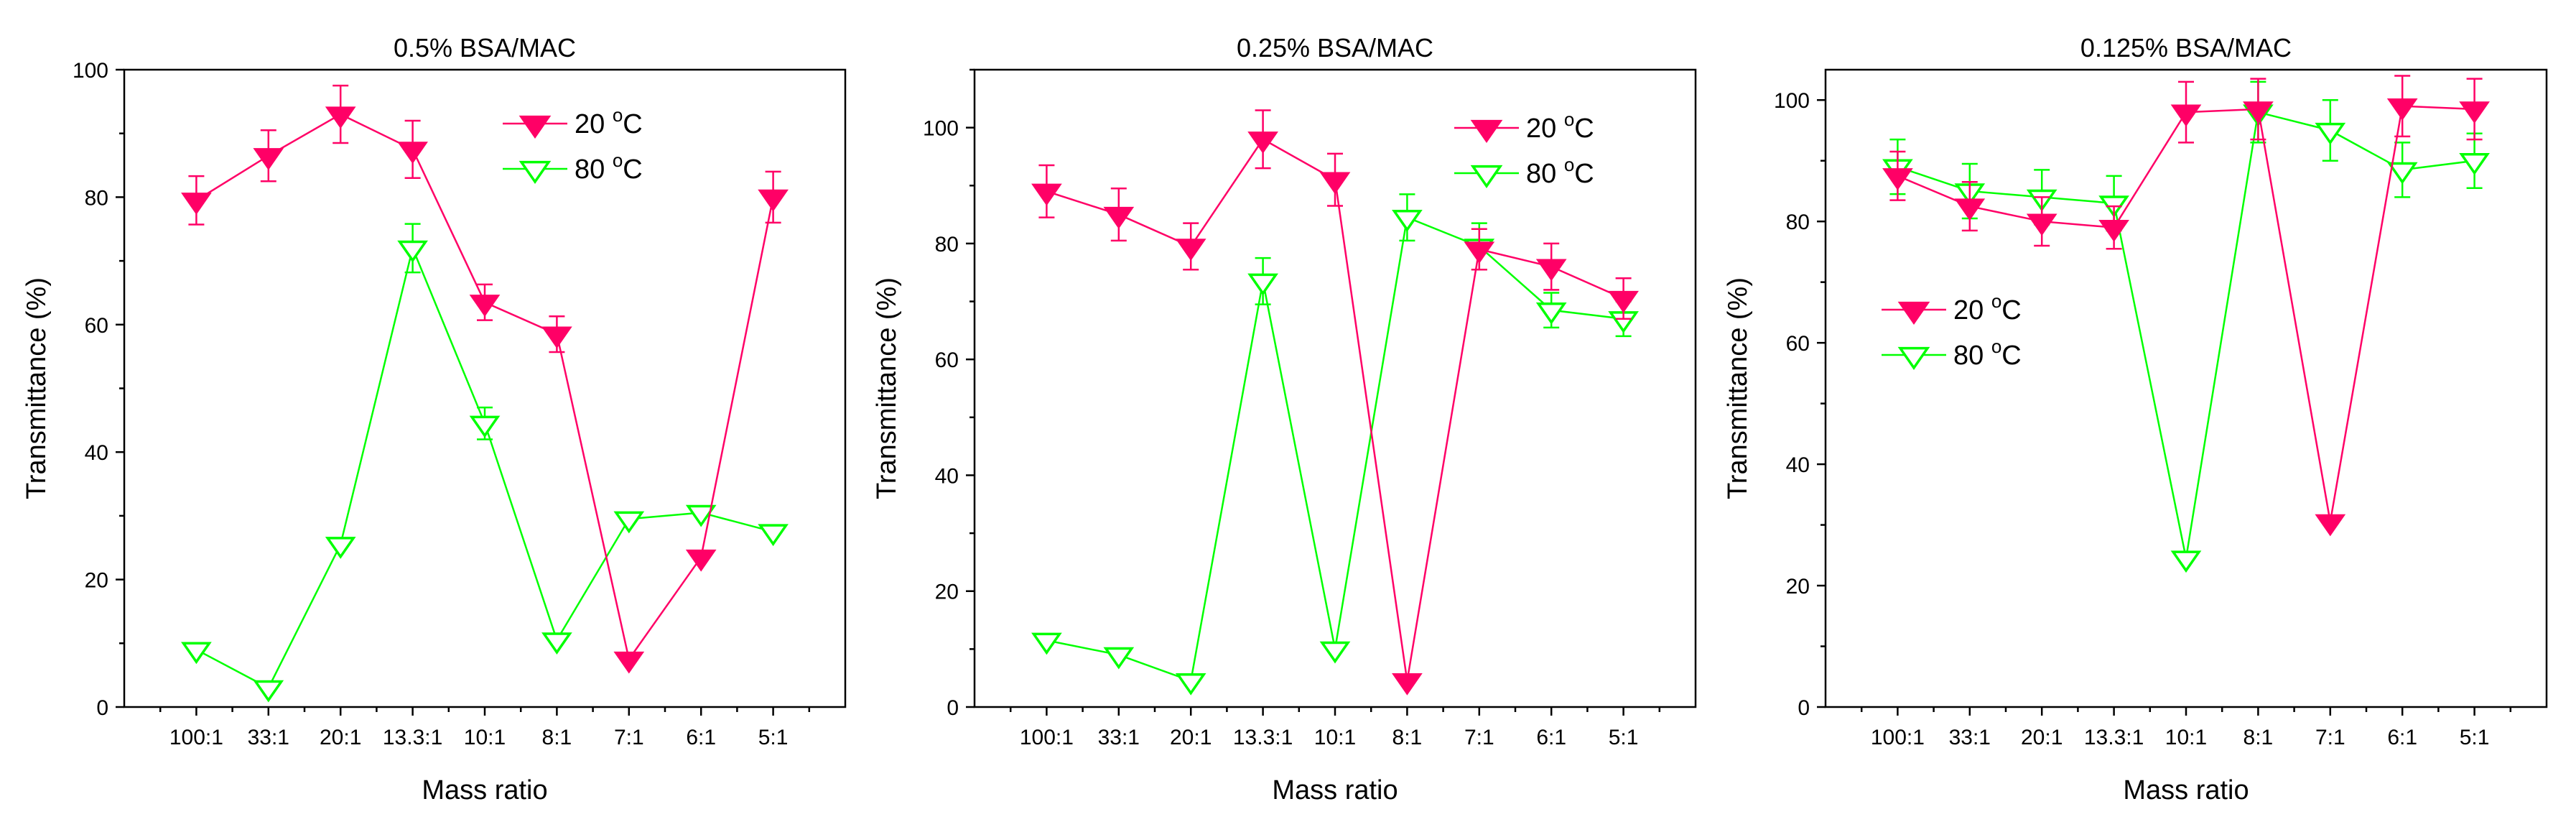 The image size is (2576, 827). Describe the element at coordinates (96, 453) in the screenshot. I see `y-tick-label: 40` at that location.